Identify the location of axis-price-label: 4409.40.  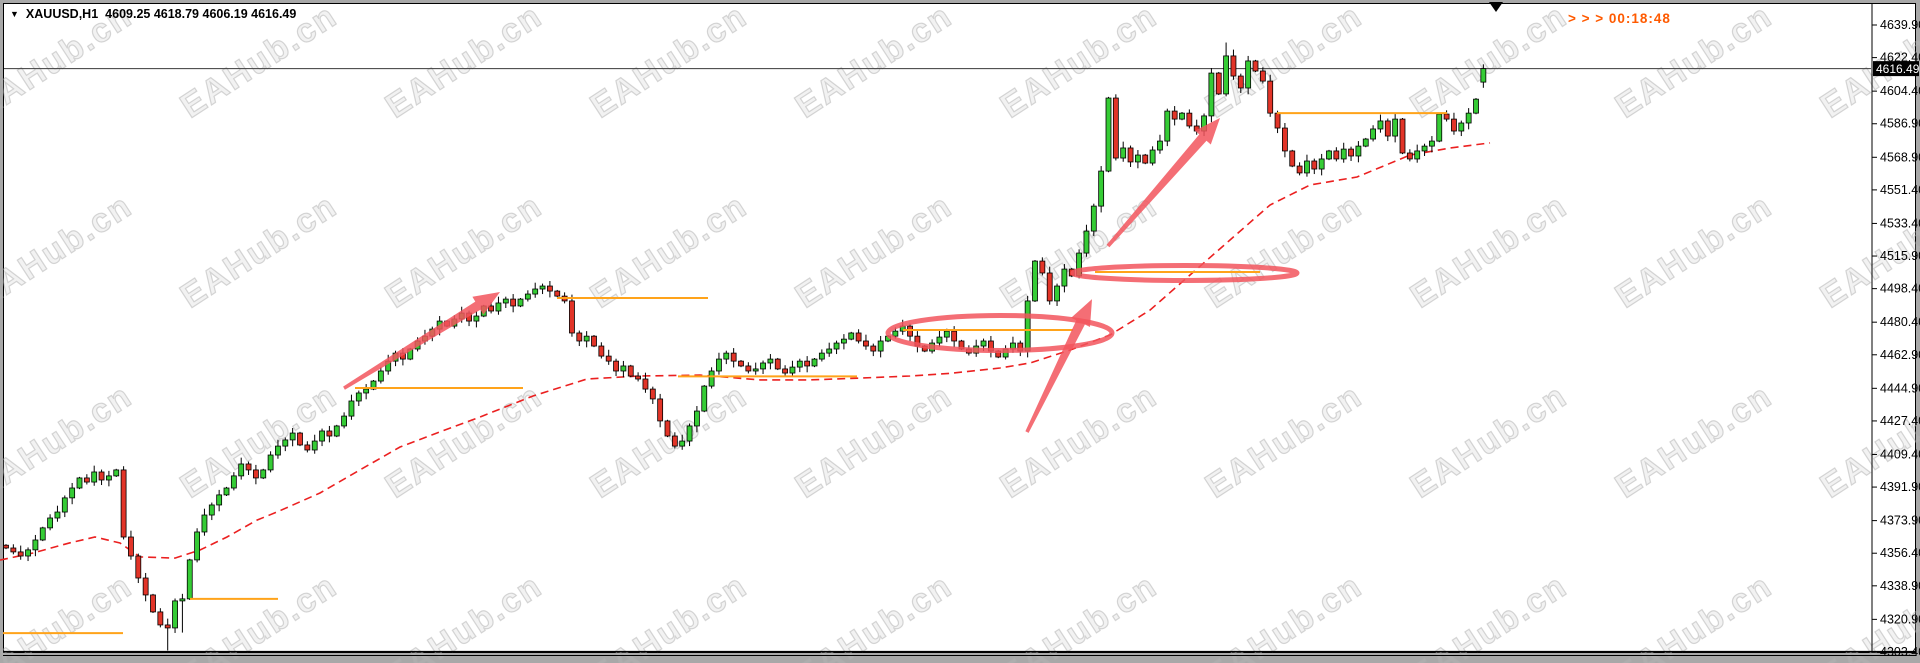
(1900, 454).